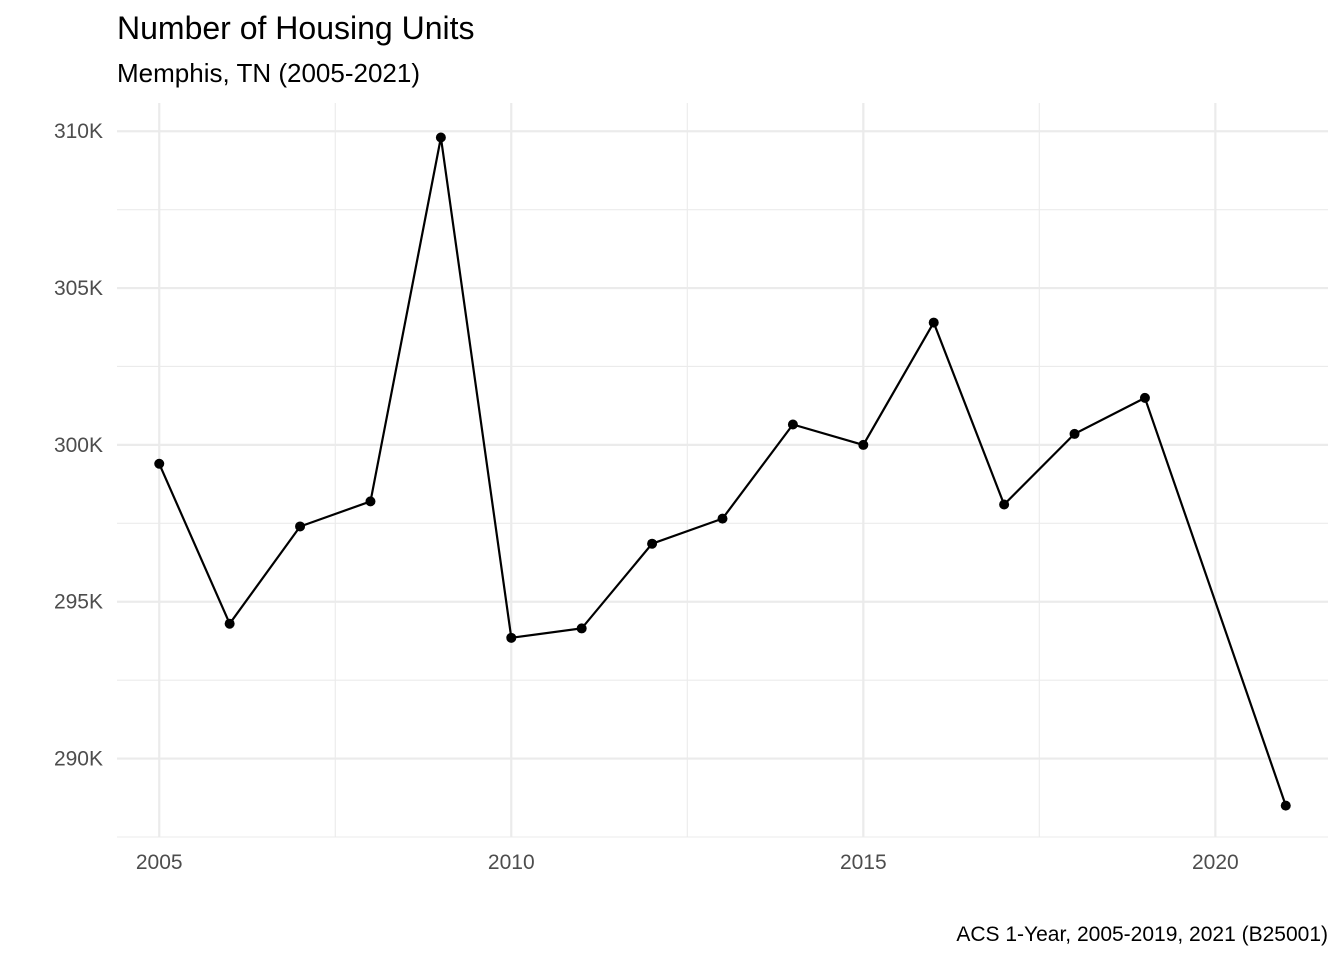 This screenshot has width=1344, height=960. Describe the element at coordinates (440, 137) in the screenshot. I see `data-point-2009` at that location.